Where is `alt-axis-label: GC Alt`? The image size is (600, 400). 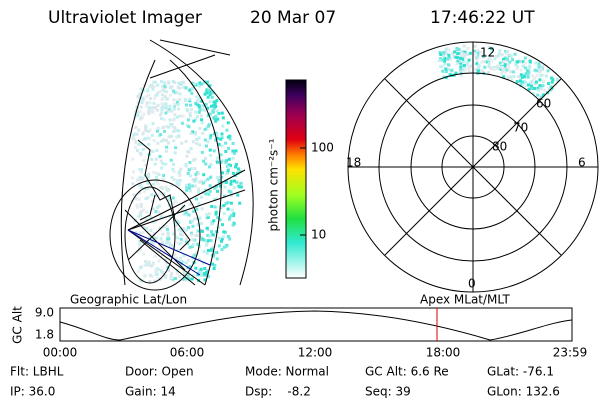 alt-axis-label: GC Alt is located at coordinates (18, 325).